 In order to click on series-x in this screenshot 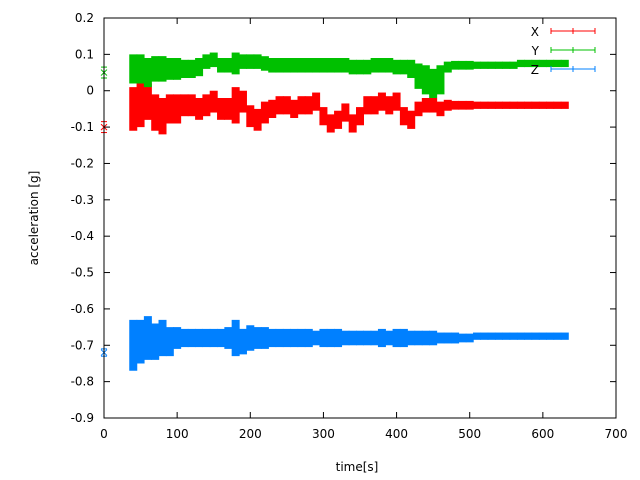, I will do `click(334, 109)`.